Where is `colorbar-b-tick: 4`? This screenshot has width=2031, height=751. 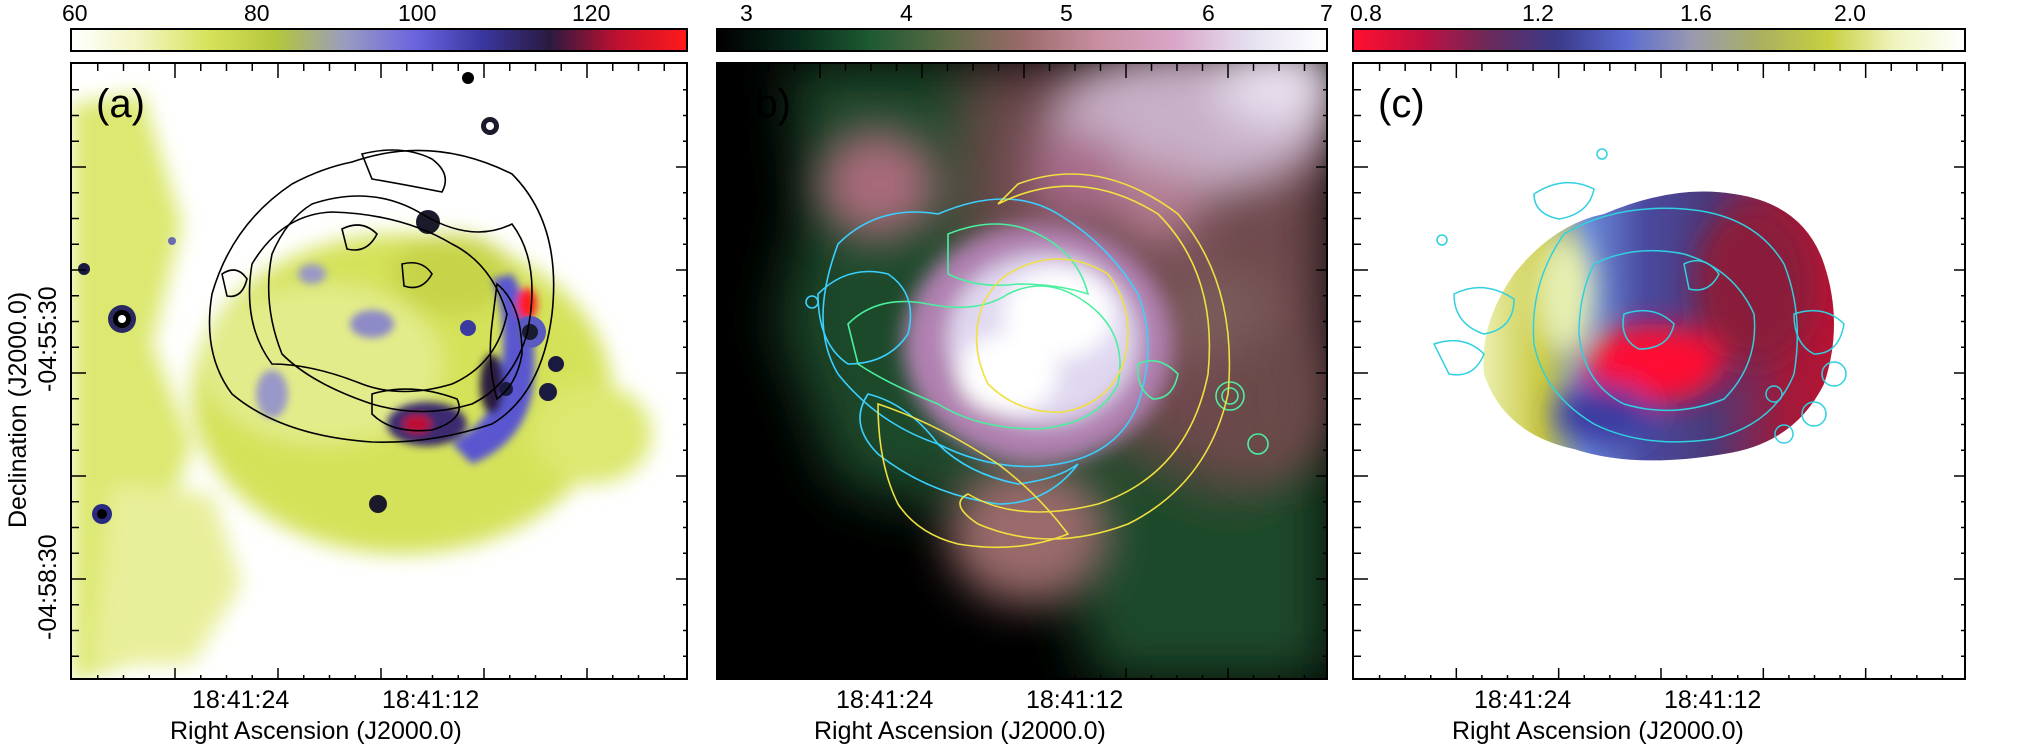
colorbar-b-tick: 4 is located at coordinates (906, 13).